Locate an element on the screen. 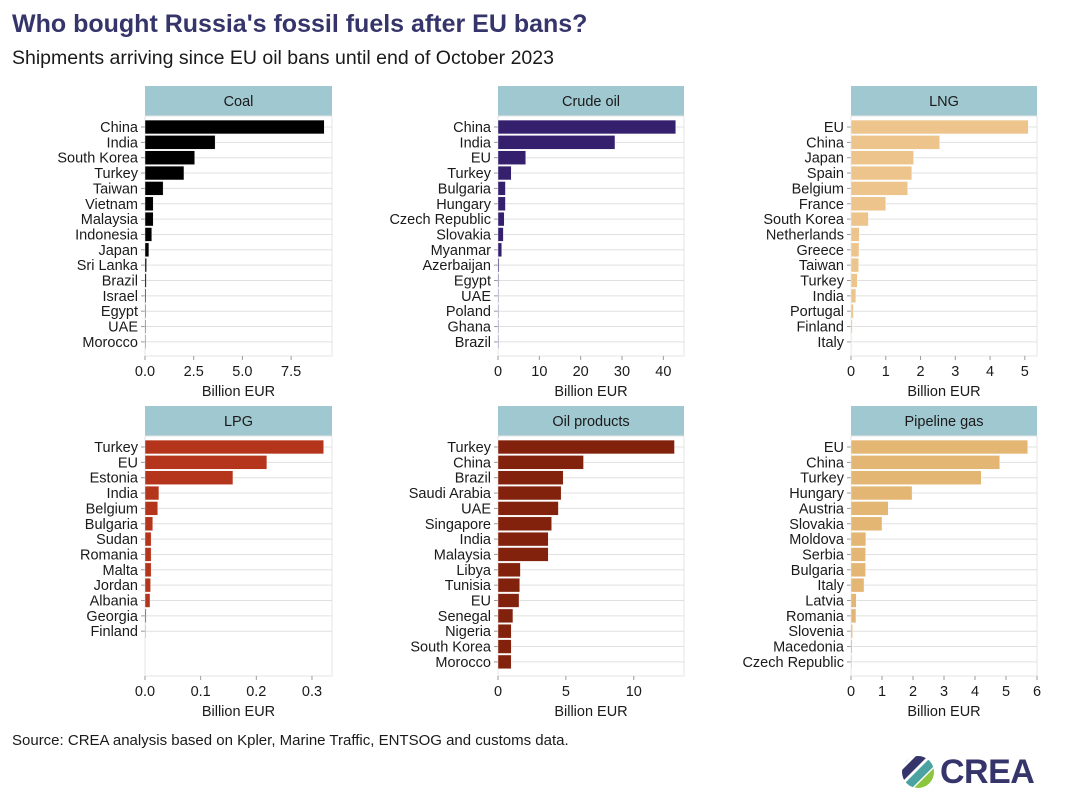  bar-lng-belgium is located at coordinates (879, 188).